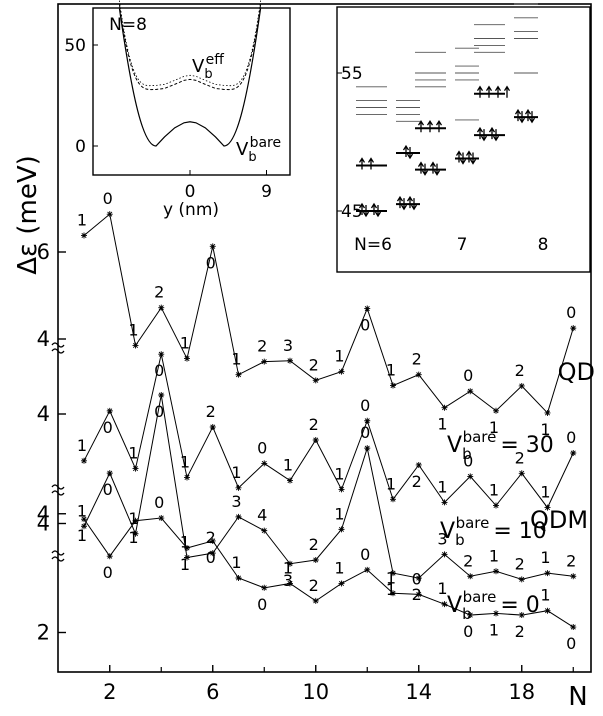 Image resolution: width=603 pixels, height=716 pixels. Describe the element at coordinates (266, 192) in the screenshot. I see `inset-x-tick: 9` at that location.